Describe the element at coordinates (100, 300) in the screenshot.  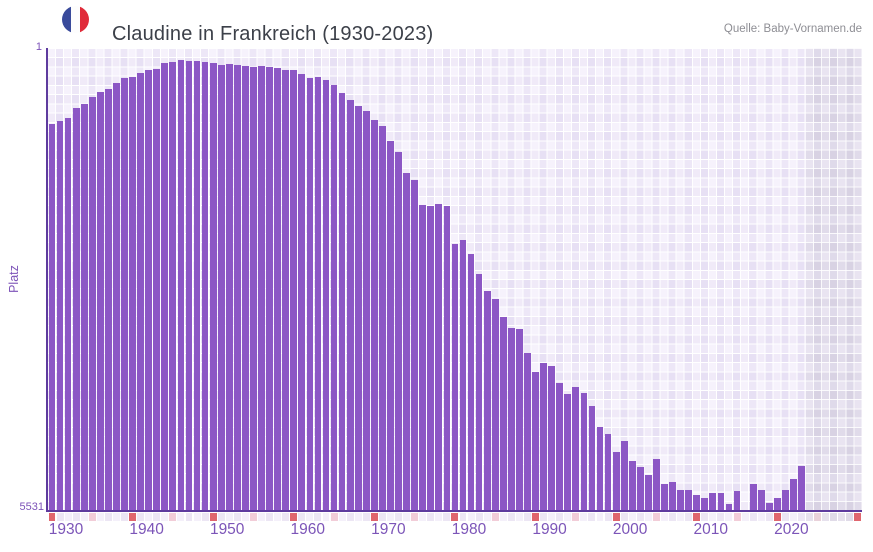
I see `bar-1936` at that location.